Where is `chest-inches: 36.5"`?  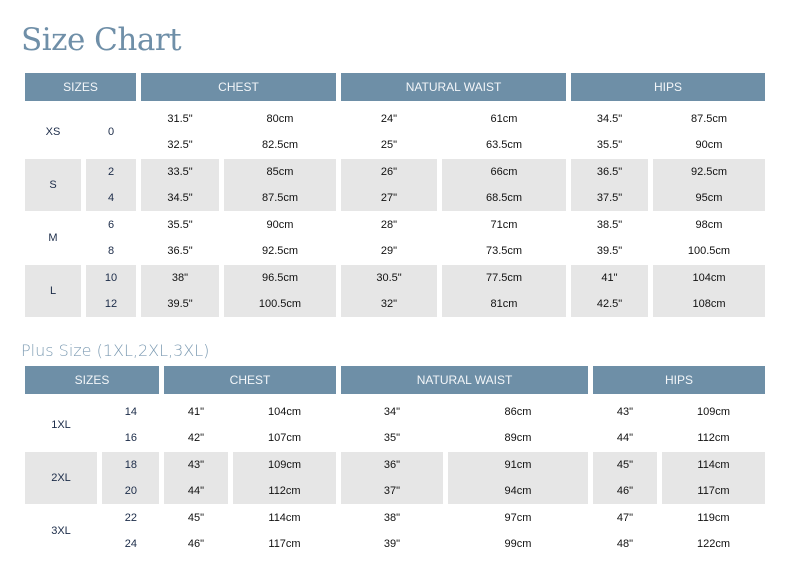 chest-inches: 36.5" is located at coordinates (180, 251).